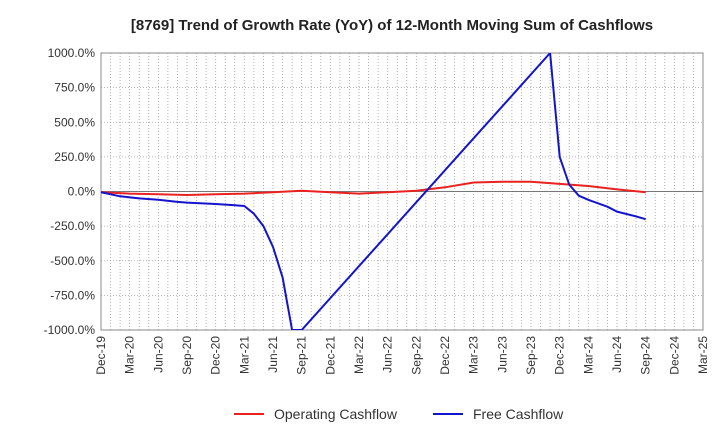 Image resolution: width=720 pixels, height=440 pixels. What do you see at coordinates (445, 355) in the screenshot?
I see `x-tick-label: Dec-22` at bounding box center [445, 355].